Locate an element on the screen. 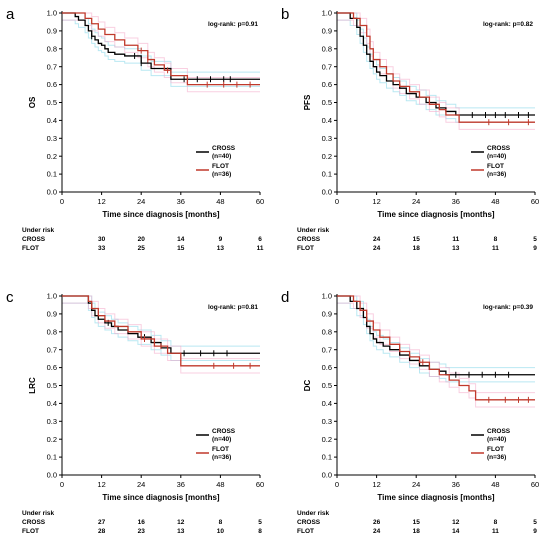 The height and width of the screenshot is (549, 550). legend-n-cross: (n=40) is located at coordinates (496, 439).